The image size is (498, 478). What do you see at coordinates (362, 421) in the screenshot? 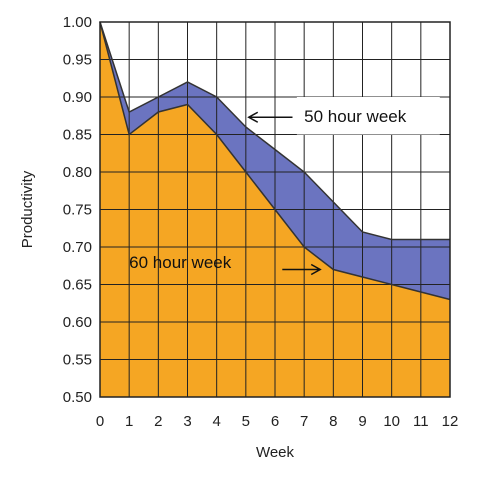
I see `x-tick-label-9: 9` at bounding box center [362, 421].